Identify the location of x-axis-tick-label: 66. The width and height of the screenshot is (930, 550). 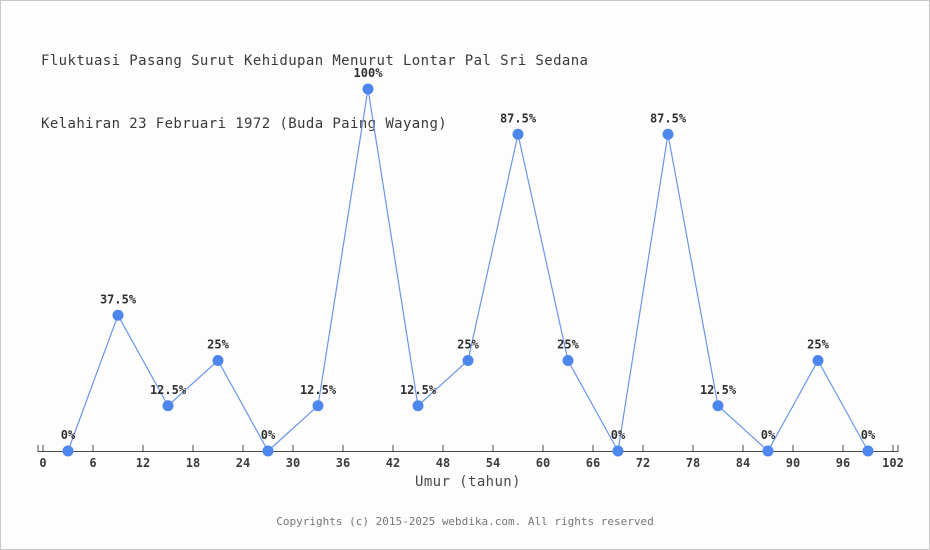
(593, 463).